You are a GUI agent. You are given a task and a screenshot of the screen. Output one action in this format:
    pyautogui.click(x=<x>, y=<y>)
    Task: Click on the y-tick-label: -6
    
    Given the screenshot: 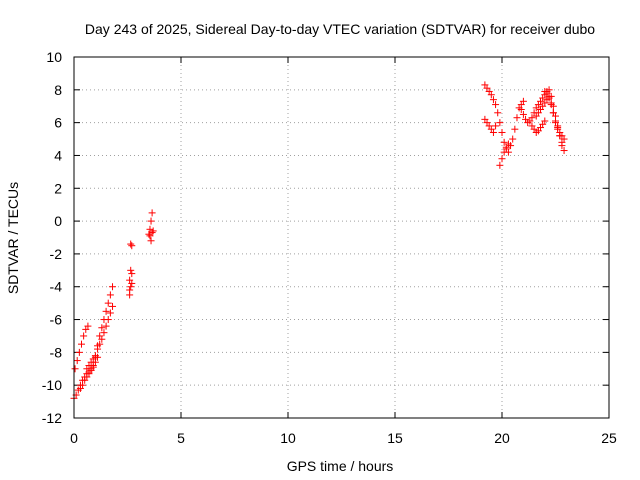 What is the action you would take?
    pyautogui.click(x=56, y=320)
    